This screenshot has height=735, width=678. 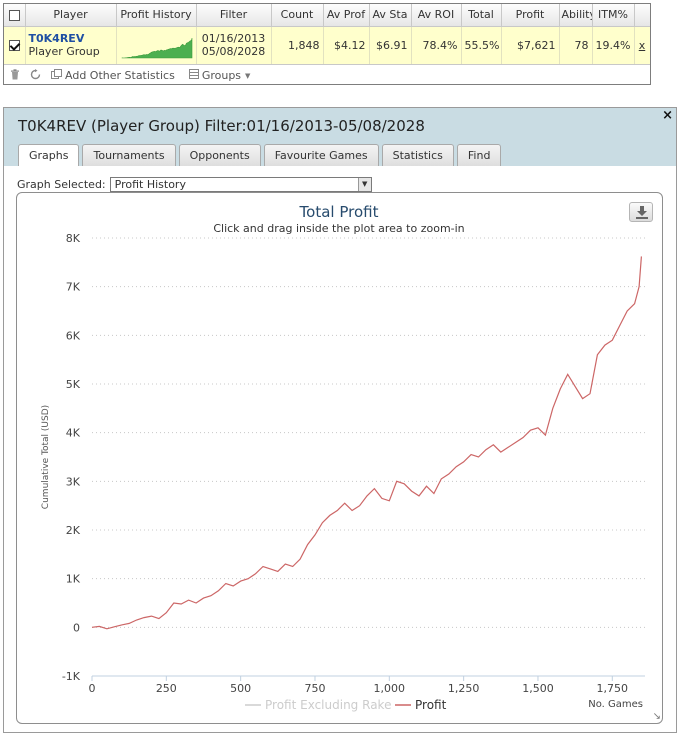 I want to click on x-tick-label: 500, so click(x=240, y=688).